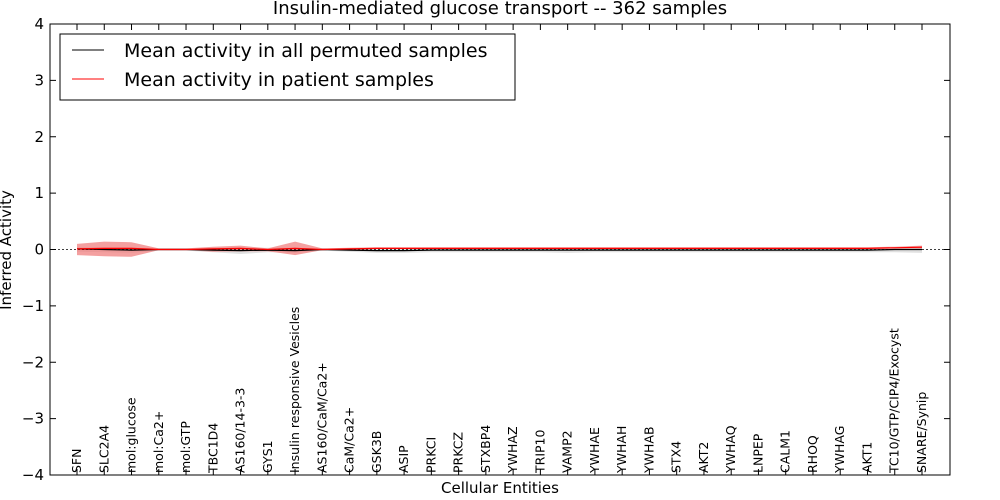 The height and width of the screenshot is (500, 1000). What do you see at coordinates (676, 457) in the screenshot?
I see `x-tick-label: STX4` at bounding box center [676, 457].